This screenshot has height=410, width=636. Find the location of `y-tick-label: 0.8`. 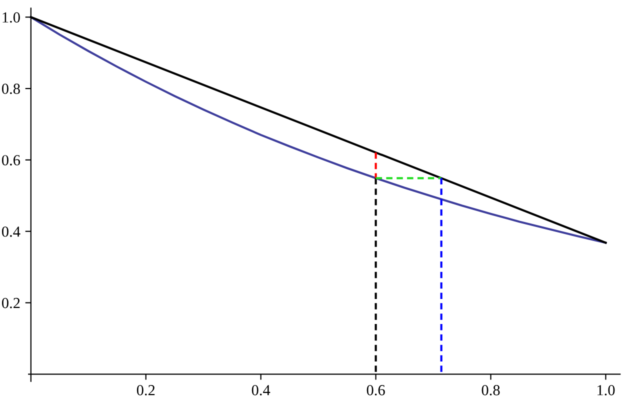

y-tick-label: 0.8 is located at coordinates (11, 89).